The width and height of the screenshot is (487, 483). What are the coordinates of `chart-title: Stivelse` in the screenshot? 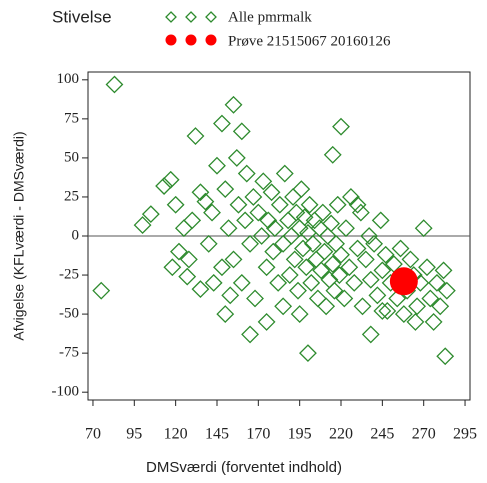 It's located at (82, 16).